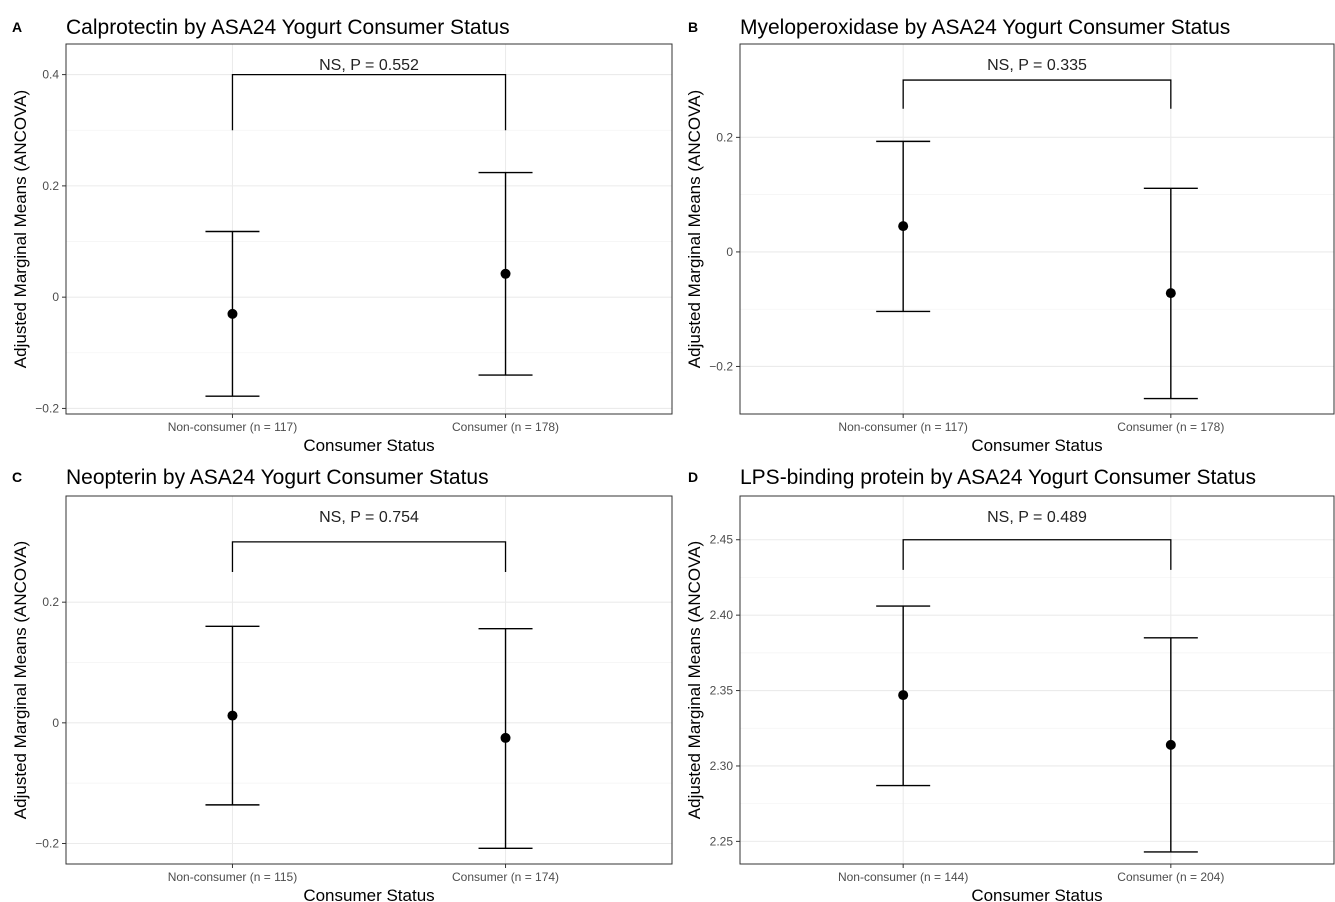 Image resolution: width=1335 pixels, height=902 pixels. What do you see at coordinates (369, 517) in the screenshot?
I see `significance-annotation: NS, P = 0.754` at bounding box center [369, 517].